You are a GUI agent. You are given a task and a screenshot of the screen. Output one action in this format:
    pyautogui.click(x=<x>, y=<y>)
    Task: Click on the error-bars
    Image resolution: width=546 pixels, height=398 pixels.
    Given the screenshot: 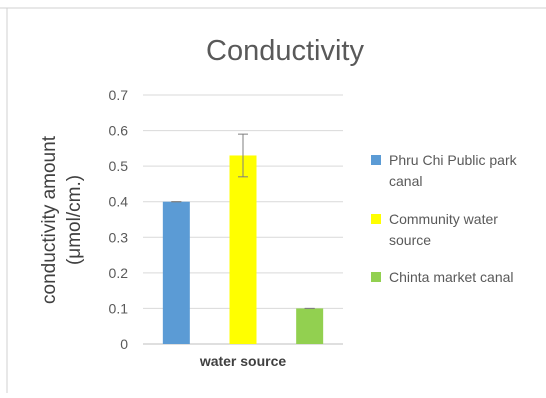 What is the action you would take?
    pyautogui.click(x=243, y=221)
    